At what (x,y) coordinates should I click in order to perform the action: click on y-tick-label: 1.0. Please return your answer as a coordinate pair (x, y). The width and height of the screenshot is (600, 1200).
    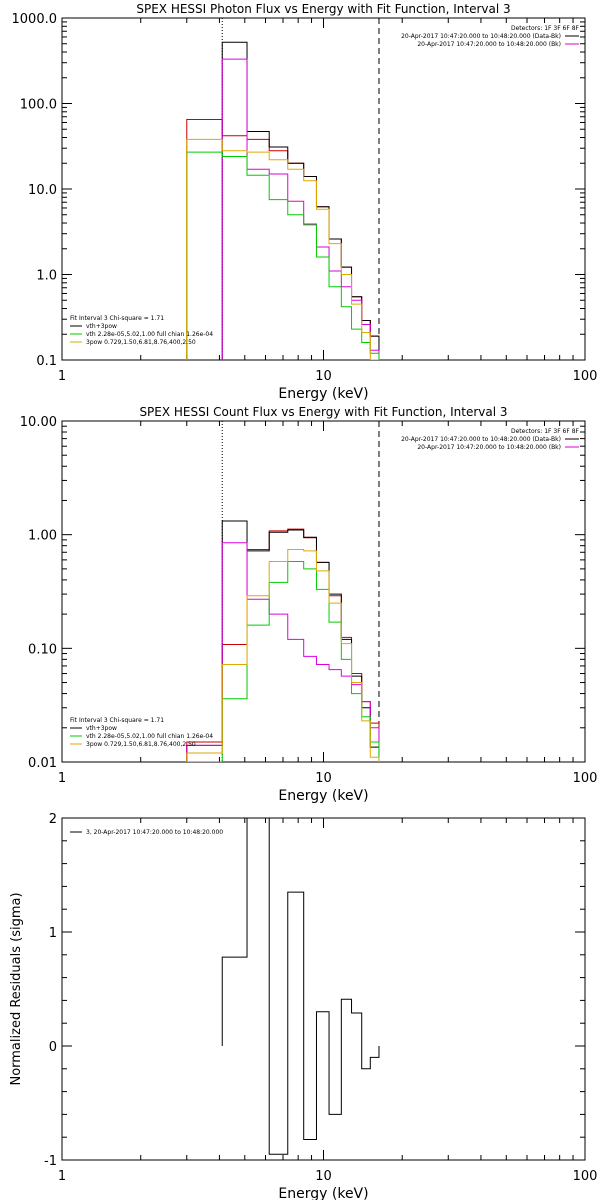
    Looking at the image, I should click on (46, 276).